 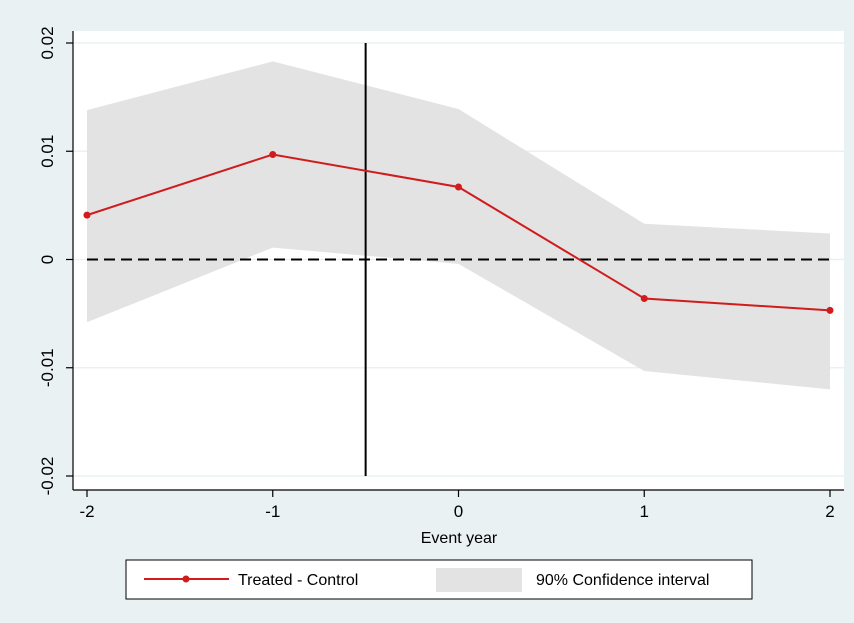 What do you see at coordinates (47, 151) in the screenshot?
I see `y-tick-label-3: 0.01` at bounding box center [47, 151].